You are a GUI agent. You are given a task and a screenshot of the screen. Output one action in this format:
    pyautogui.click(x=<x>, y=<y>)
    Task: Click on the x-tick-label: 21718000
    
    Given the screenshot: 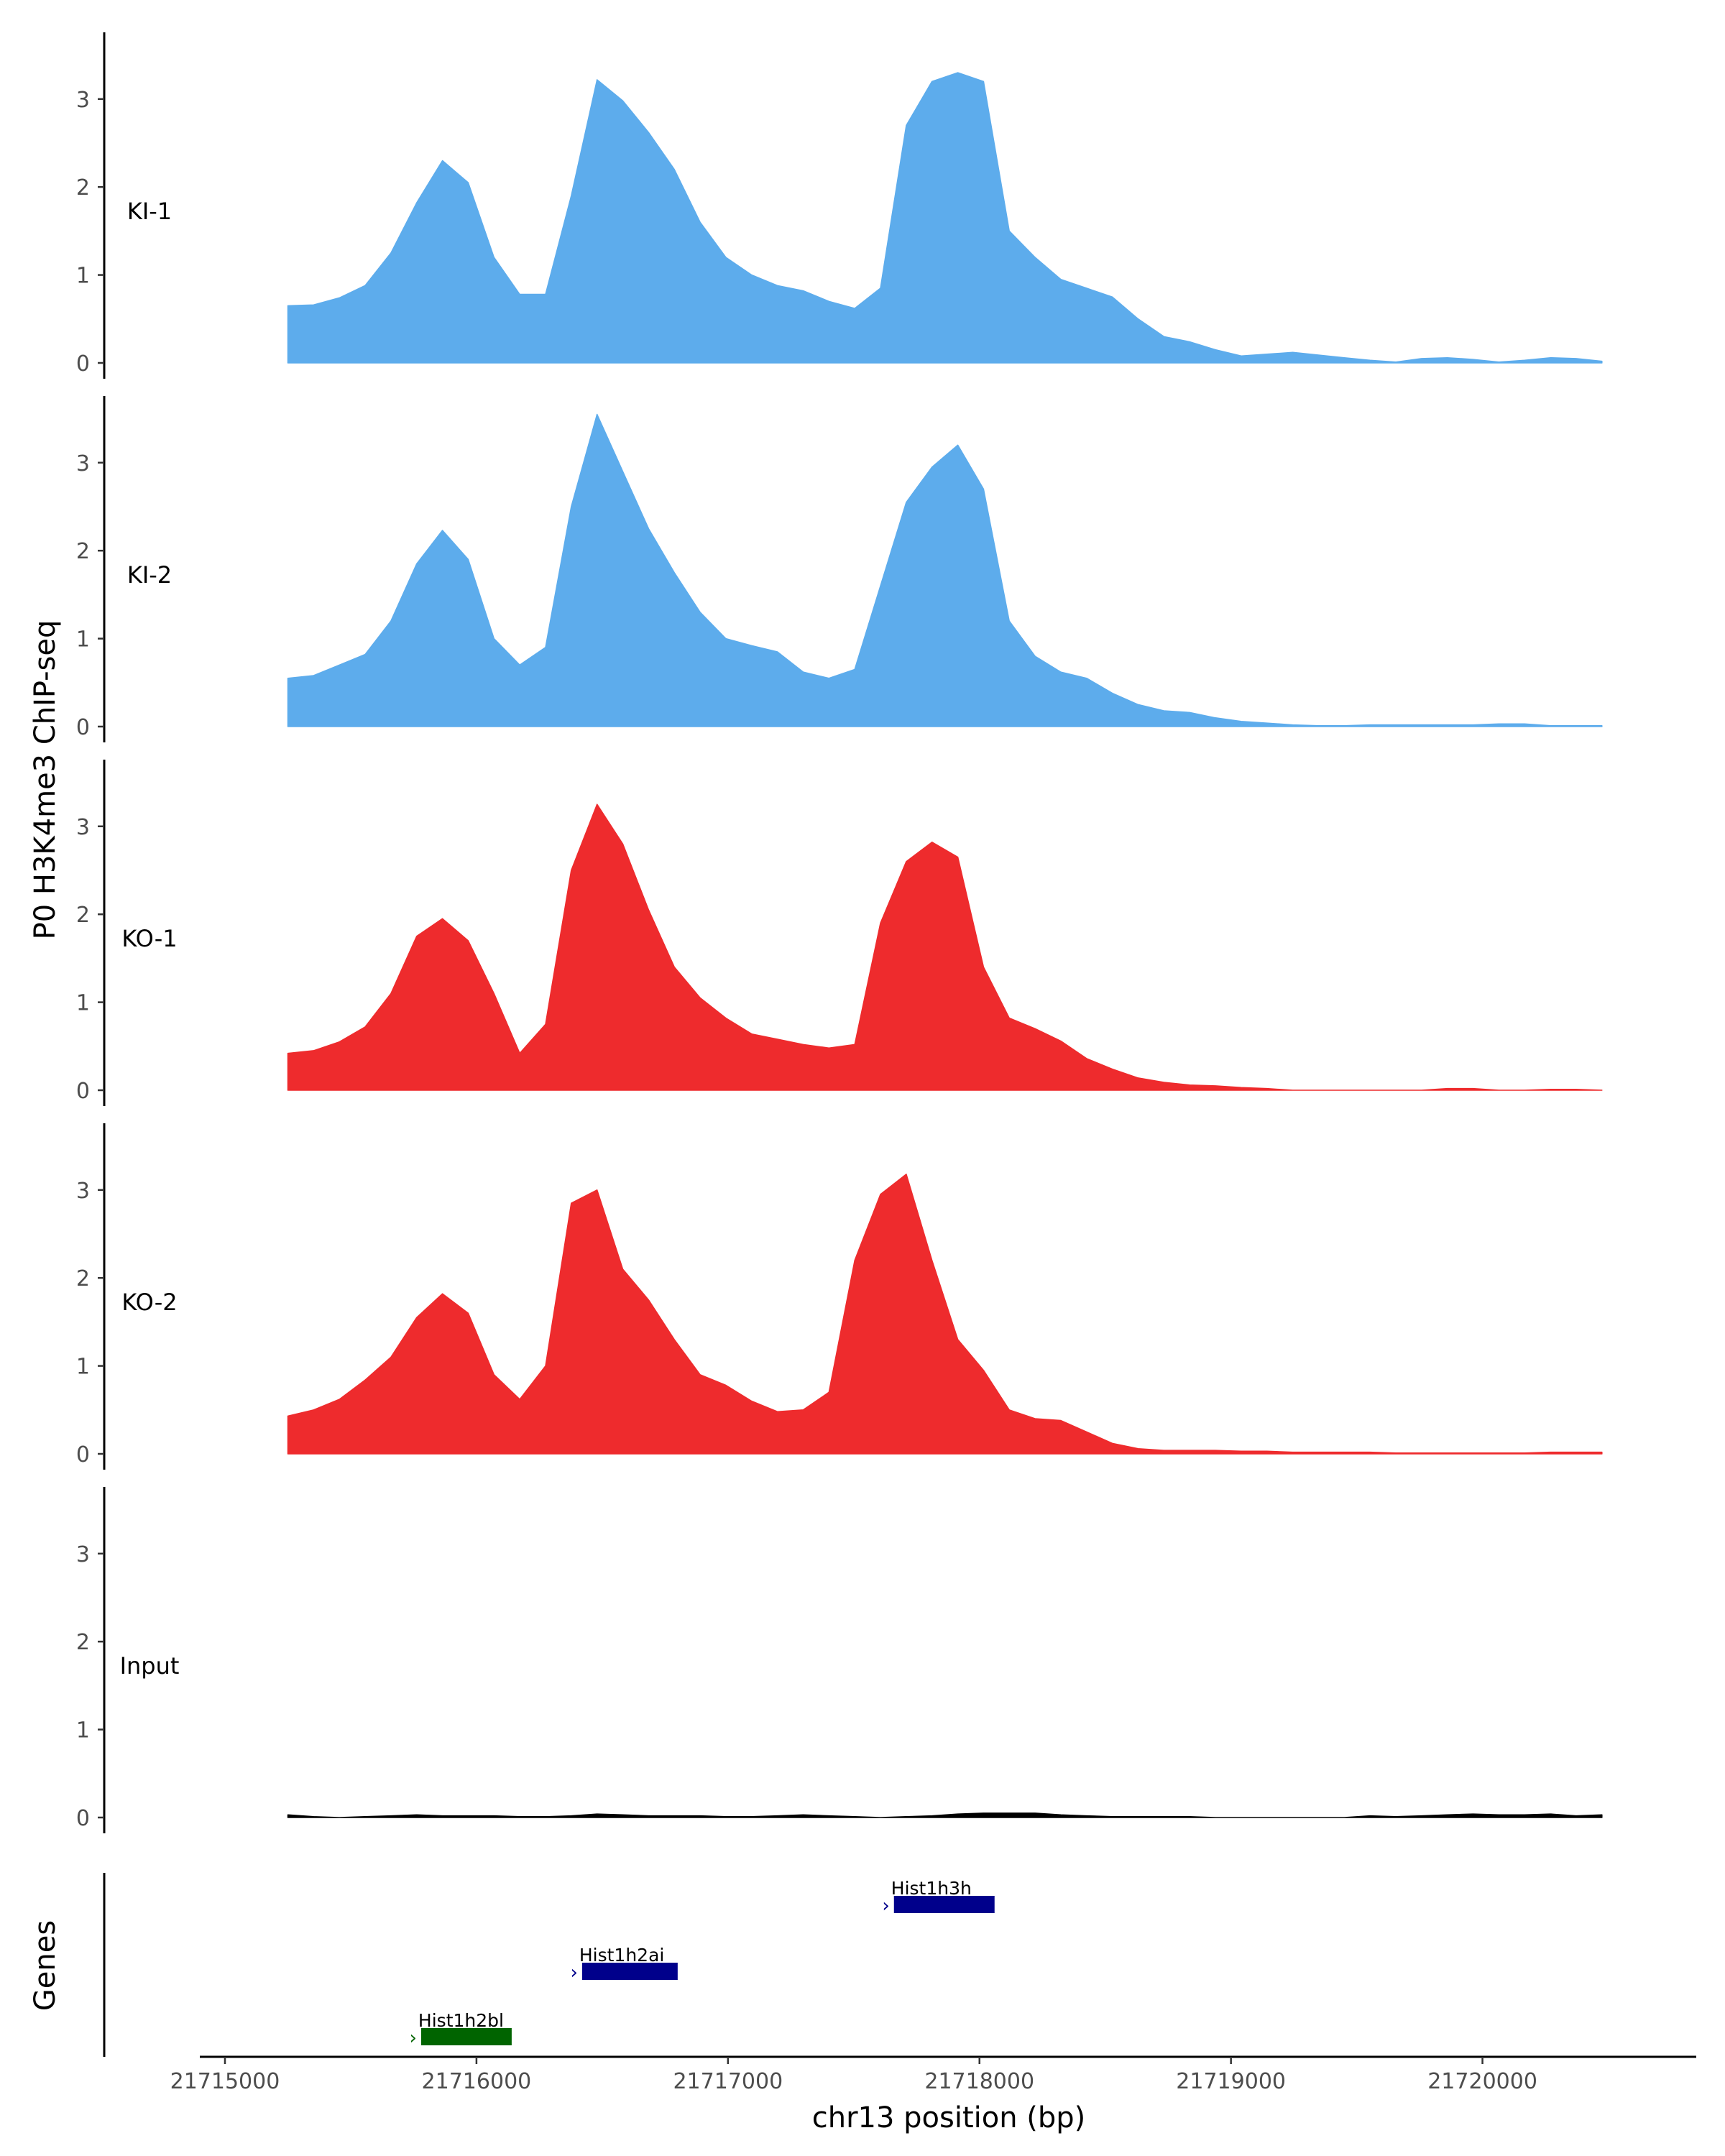 What is the action you would take?
    pyautogui.click(x=979, y=2082)
    